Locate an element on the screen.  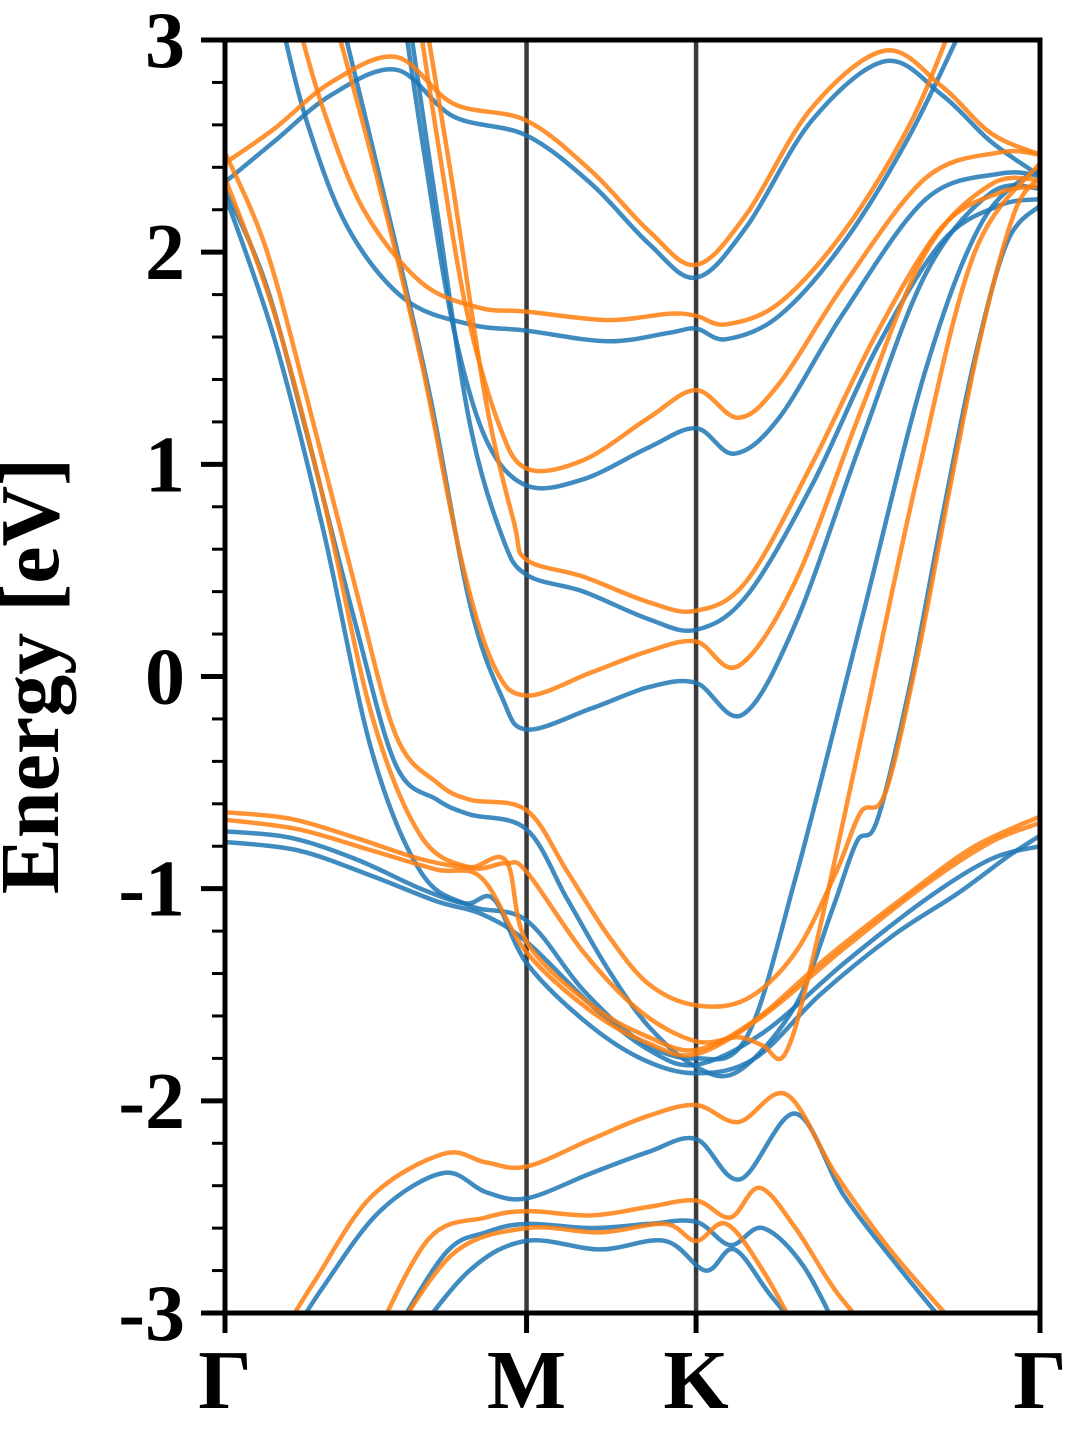
y-tick-label: -2 is located at coordinates (151, 1102).